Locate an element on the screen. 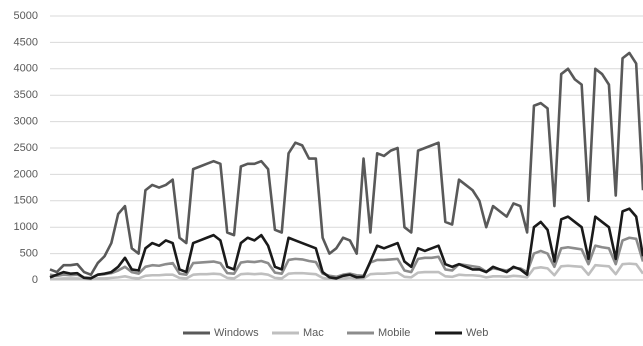 This screenshot has height=346, width=643. legend-label: Web is located at coordinates (477, 333).